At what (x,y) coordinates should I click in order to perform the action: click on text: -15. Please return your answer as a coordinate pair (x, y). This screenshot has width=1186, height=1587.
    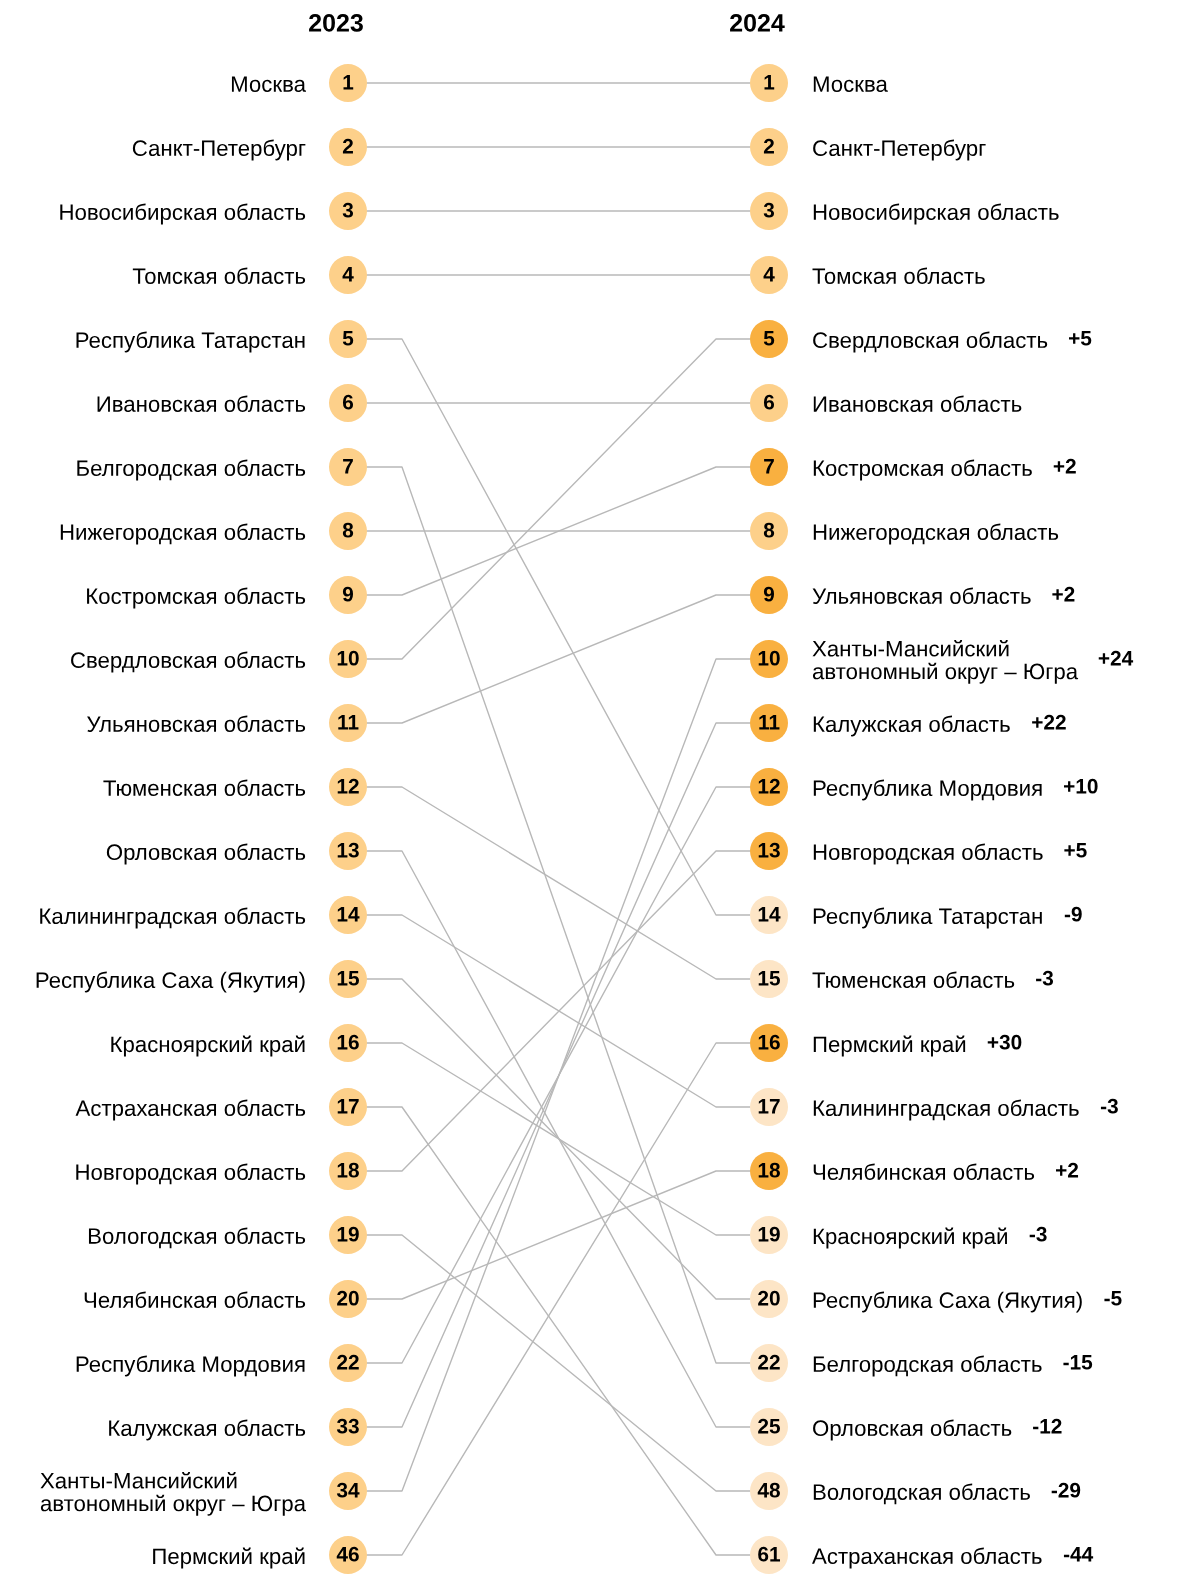
    Looking at the image, I should click on (1078, 1362).